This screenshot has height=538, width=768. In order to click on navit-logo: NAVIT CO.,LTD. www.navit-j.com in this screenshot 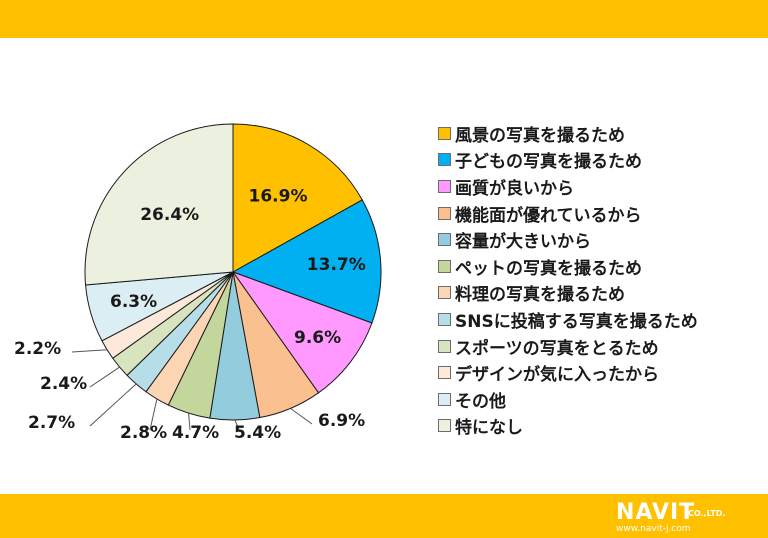, I will do `click(683, 517)`.